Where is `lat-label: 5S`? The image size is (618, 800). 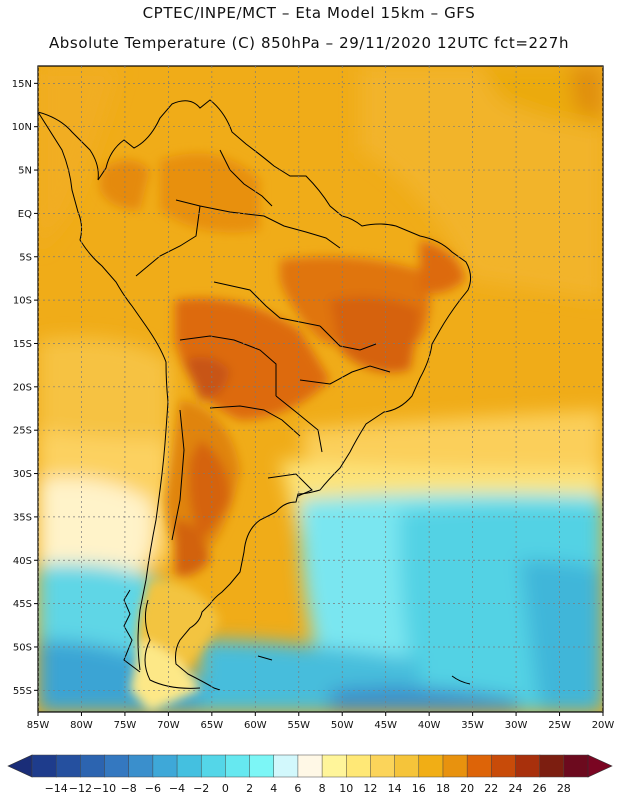
lat-label: 5S is located at coordinates (25, 257).